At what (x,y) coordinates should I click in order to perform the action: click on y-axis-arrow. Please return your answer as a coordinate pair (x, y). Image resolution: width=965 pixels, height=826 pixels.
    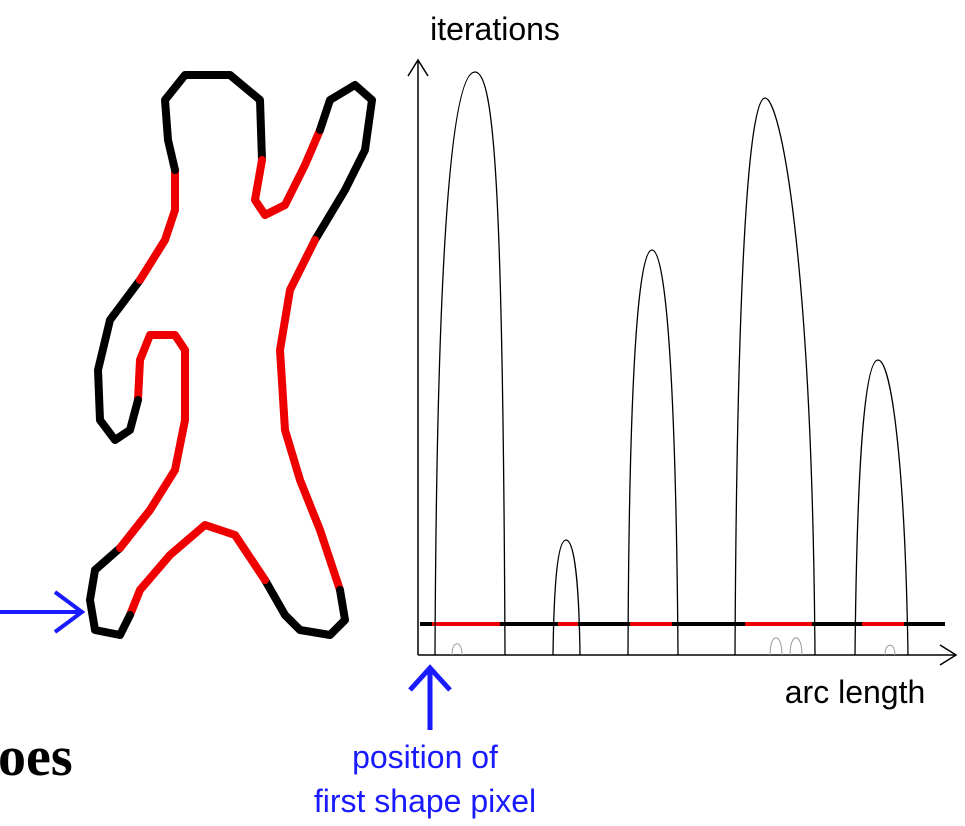
    Looking at the image, I should click on (418, 67).